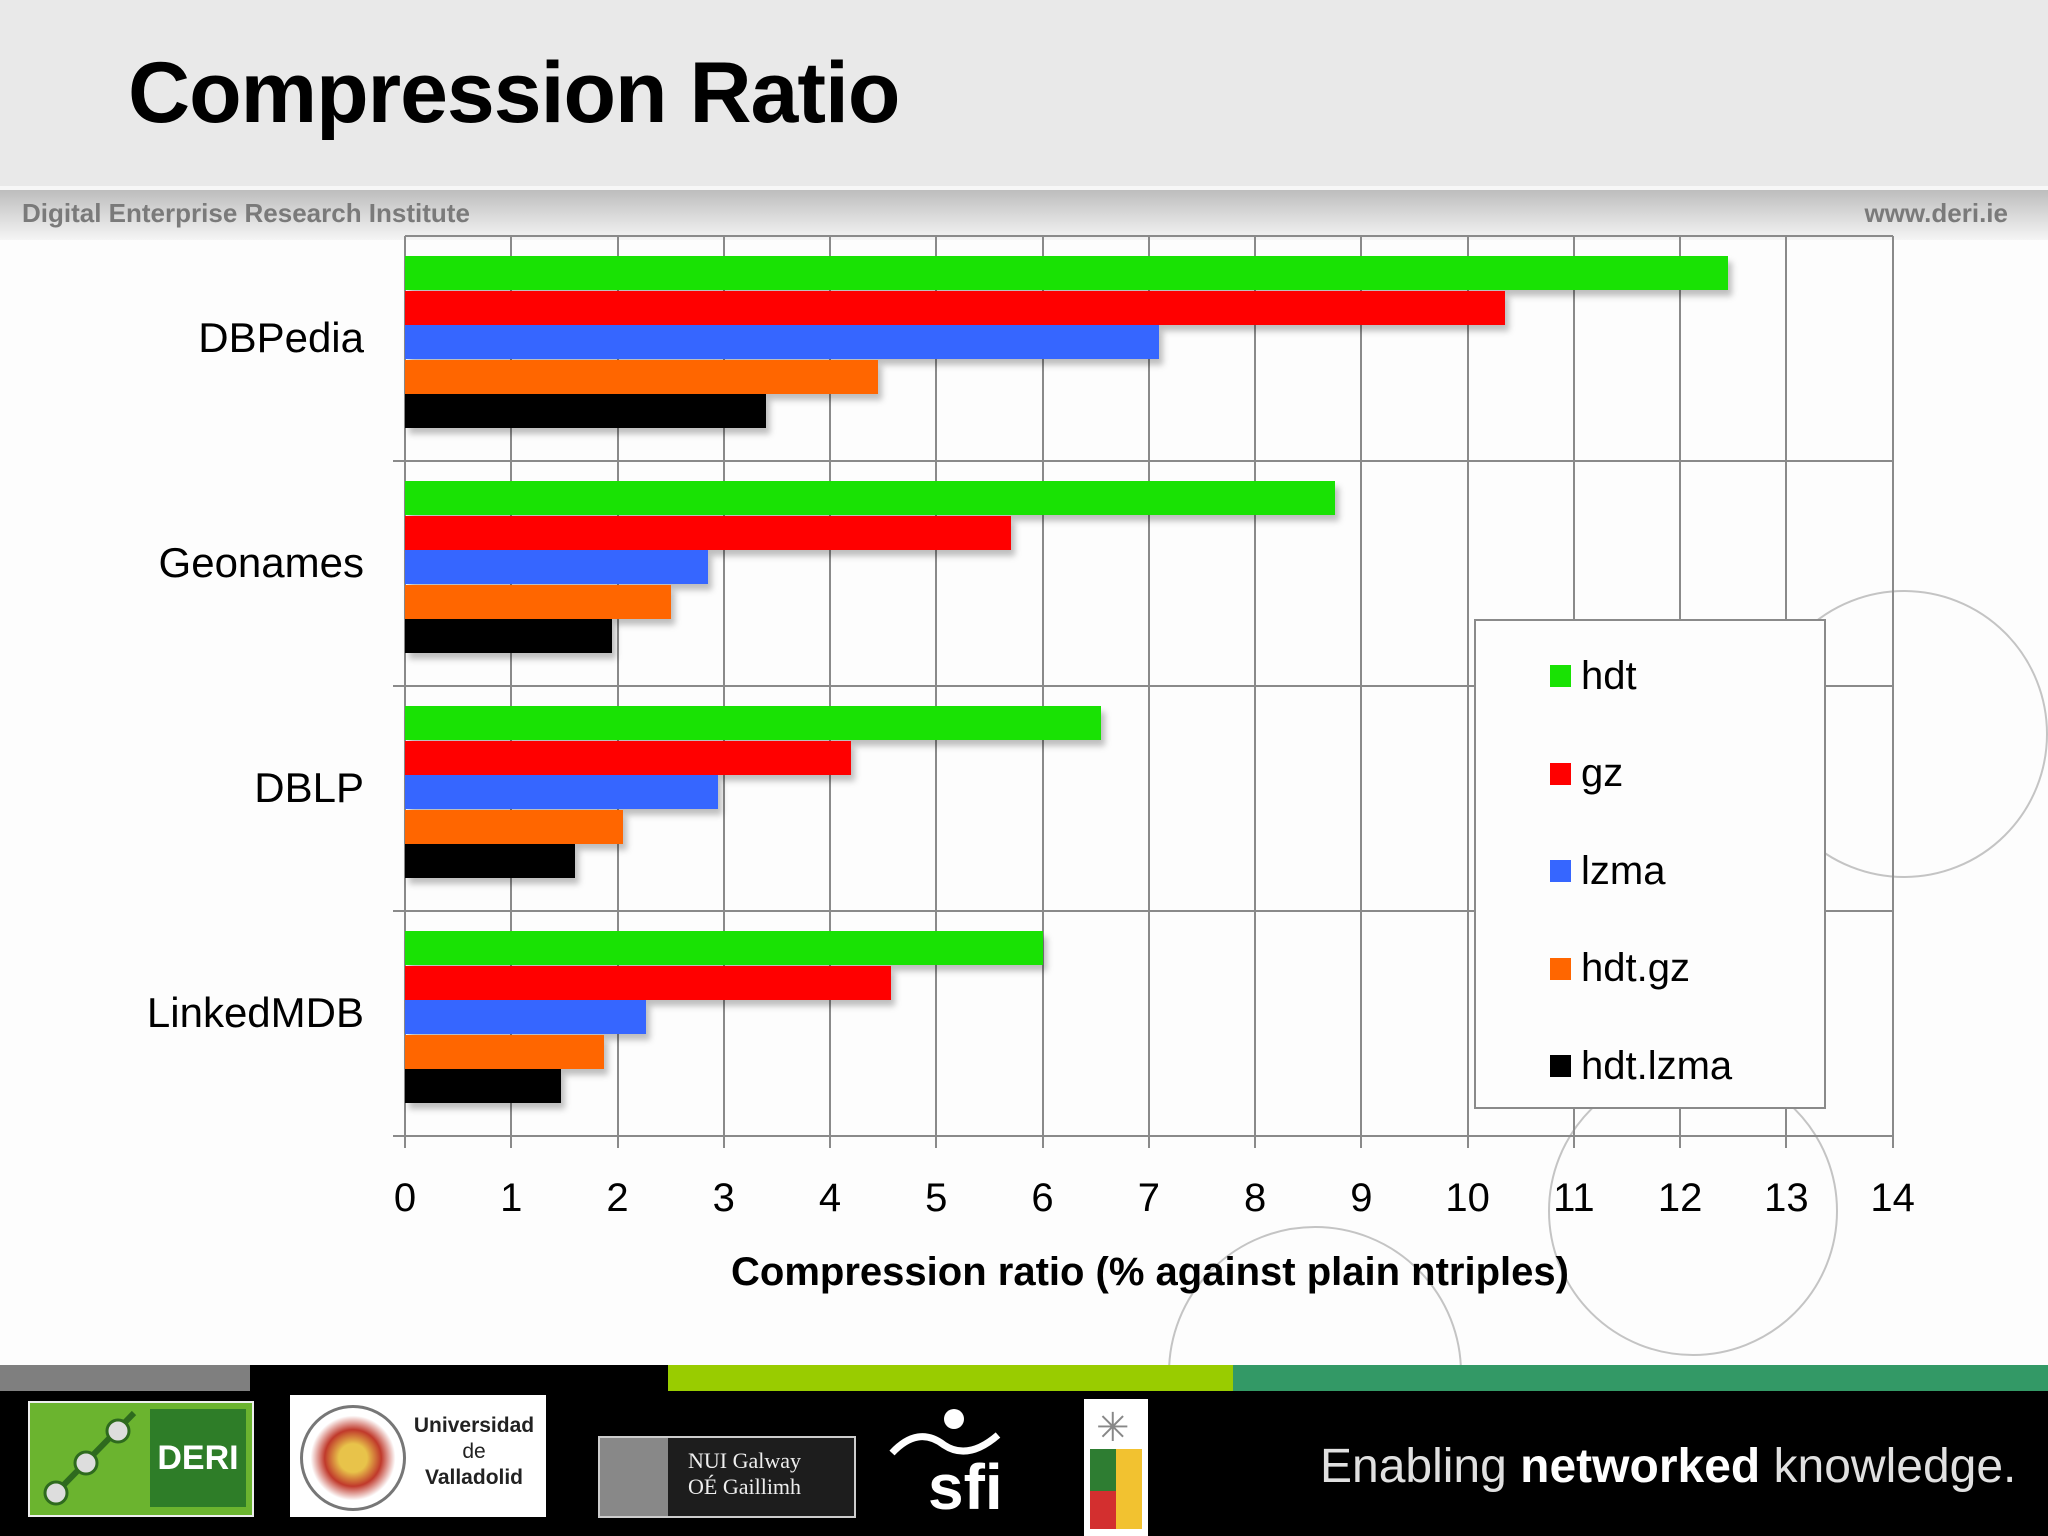  I want to click on x-tick-label: 5, so click(936, 1198).